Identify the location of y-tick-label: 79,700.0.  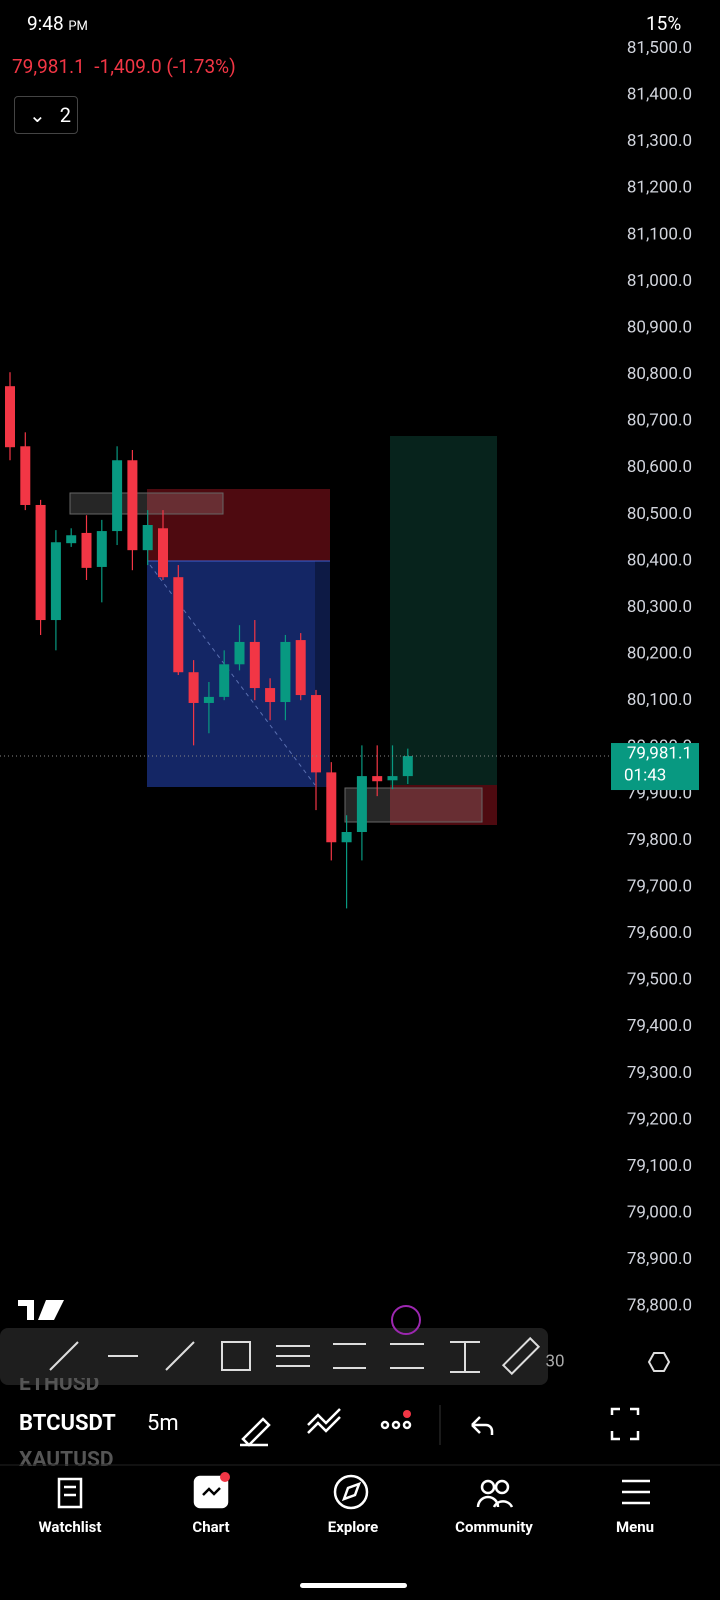
(659, 886).